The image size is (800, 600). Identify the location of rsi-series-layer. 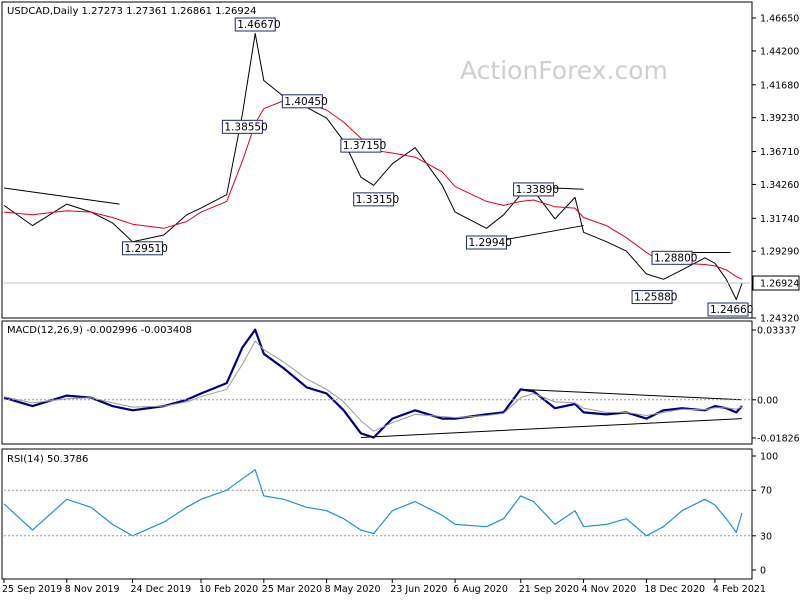
(373, 503).